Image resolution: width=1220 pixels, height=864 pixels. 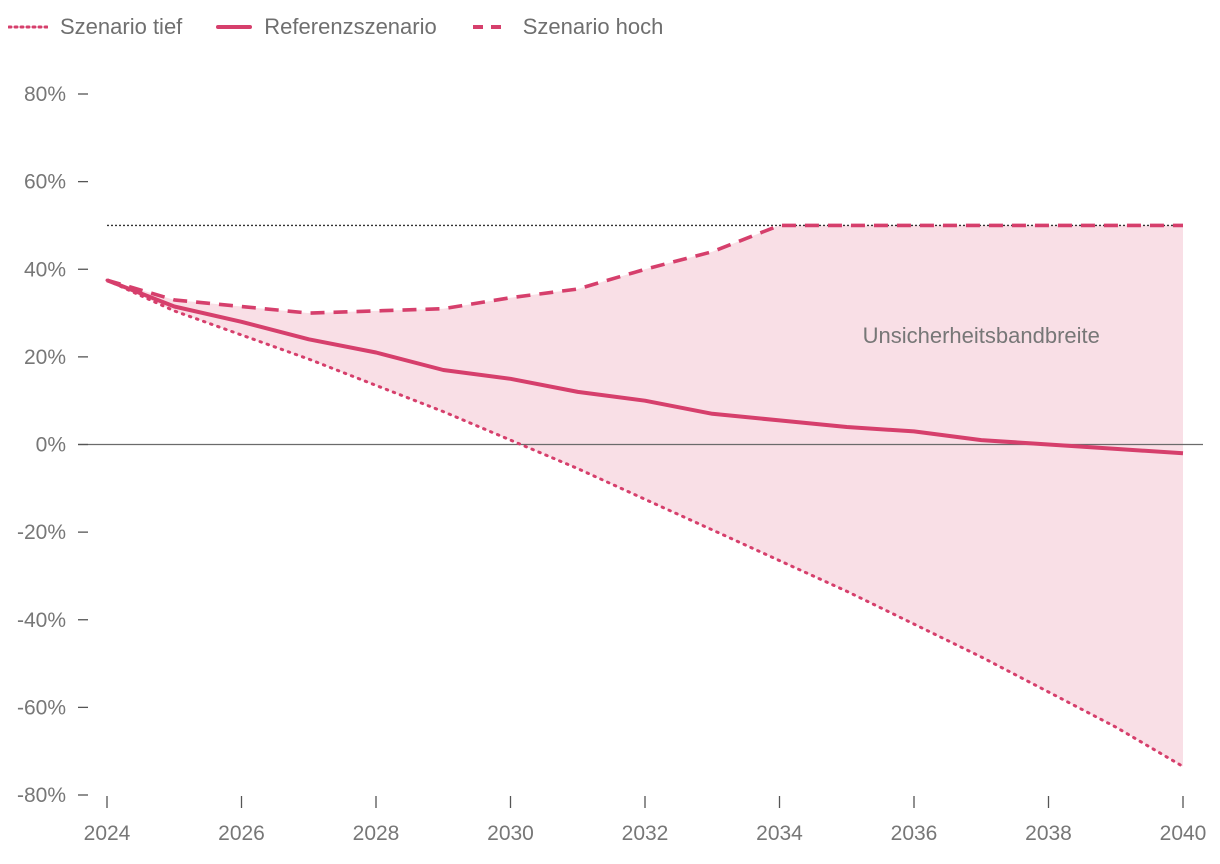 What do you see at coordinates (45, 269) in the screenshot?
I see `y-tick-label: 40%` at bounding box center [45, 269].